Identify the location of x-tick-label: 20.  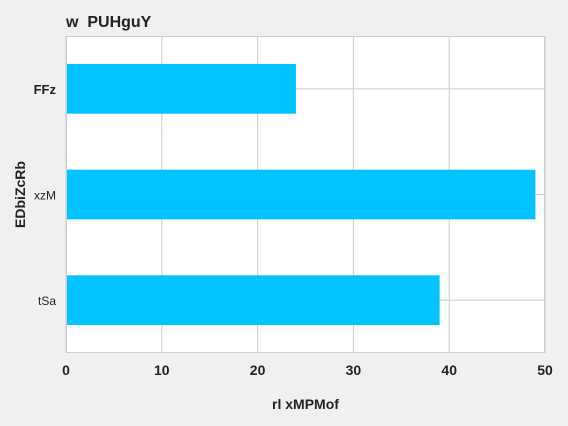
(258, 370).